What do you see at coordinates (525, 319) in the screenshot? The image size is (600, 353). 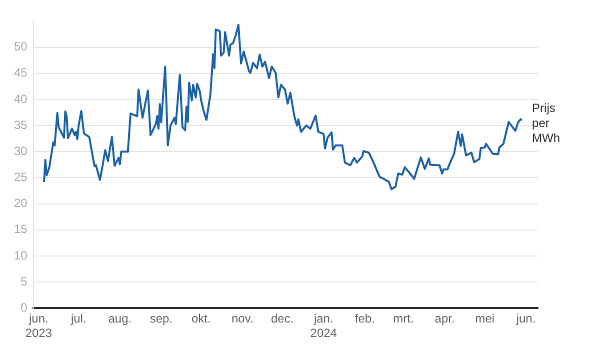 I see `x-tick-label: jun.` at bounding box center [525, 319].